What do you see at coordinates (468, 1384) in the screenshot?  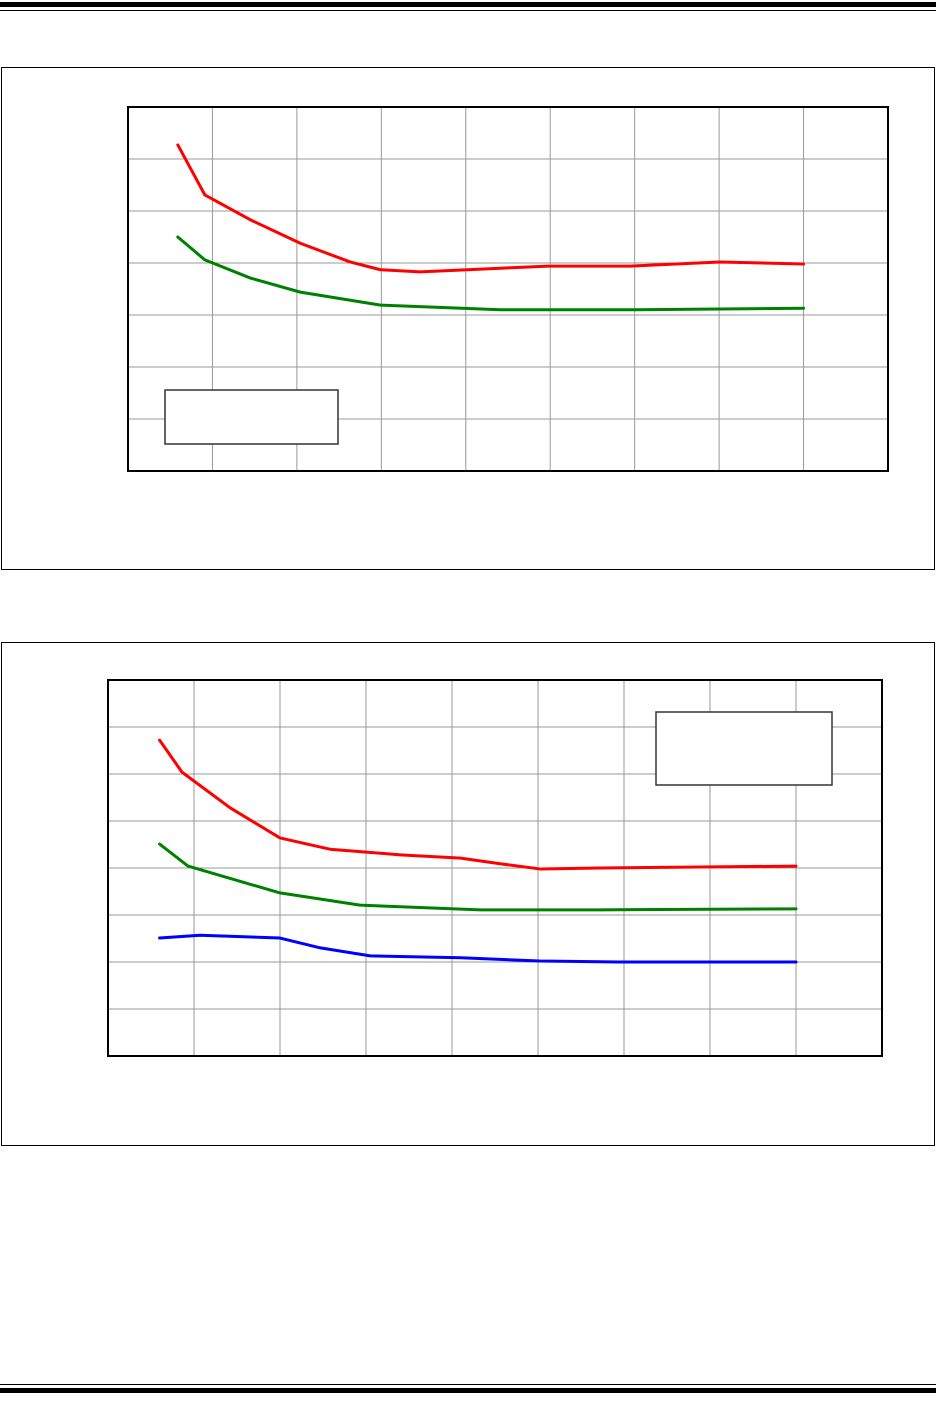 I see `footer-rule-thin` at bounding box center [468, 1384].